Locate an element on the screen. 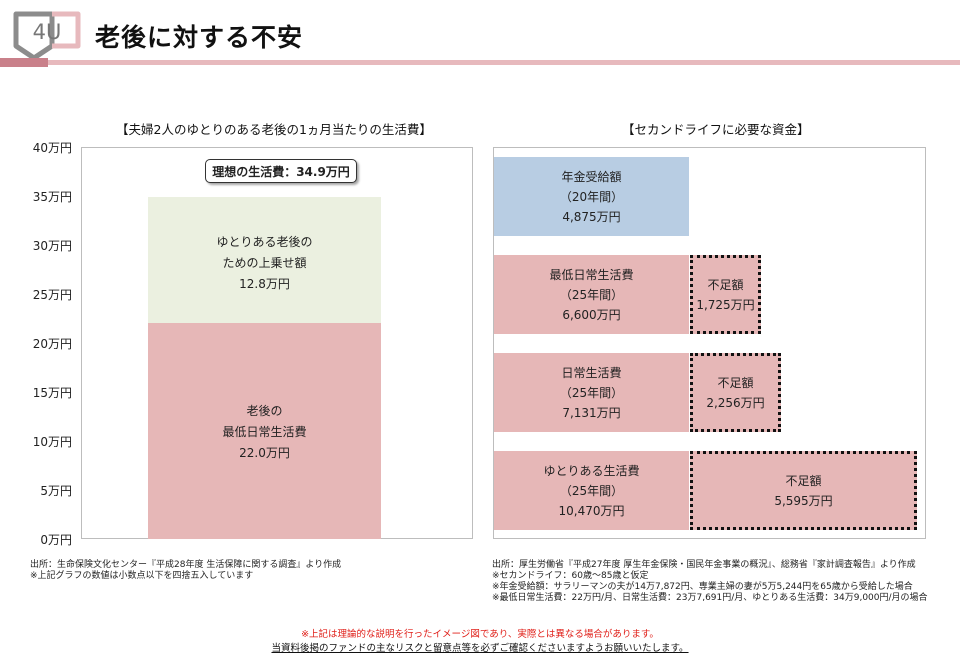 The image size is (960, 659). row-daily-period: （25年間） is located at coordinates (591, 392).